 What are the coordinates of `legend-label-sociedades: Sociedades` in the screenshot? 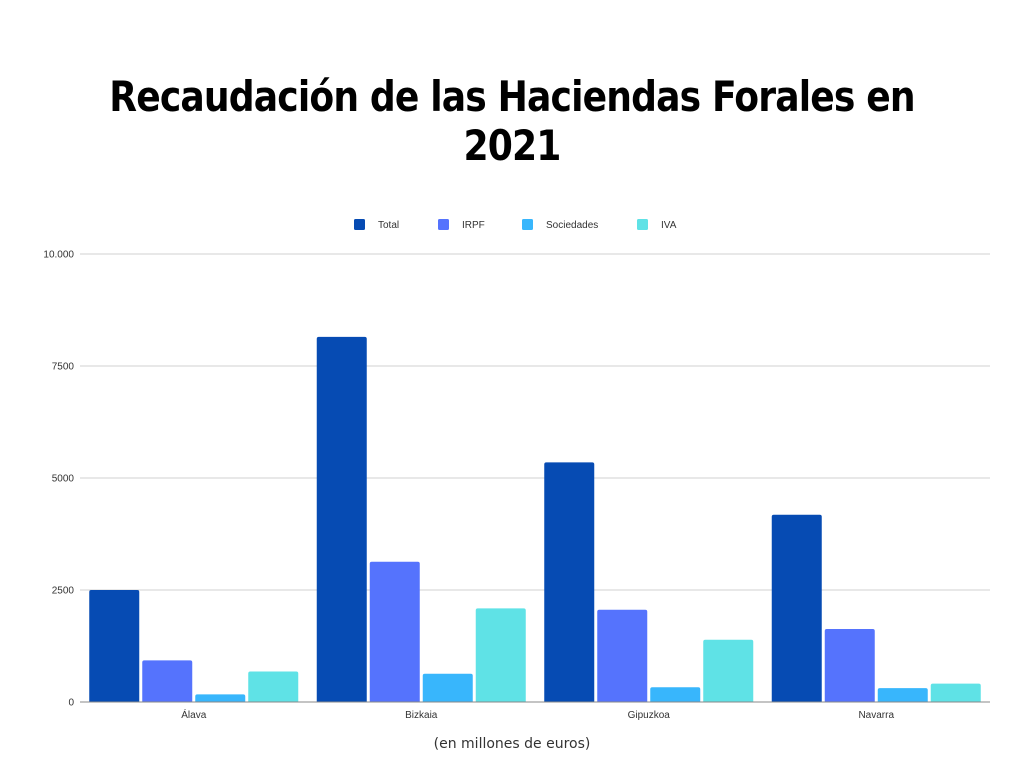 It's located at (572, 225).